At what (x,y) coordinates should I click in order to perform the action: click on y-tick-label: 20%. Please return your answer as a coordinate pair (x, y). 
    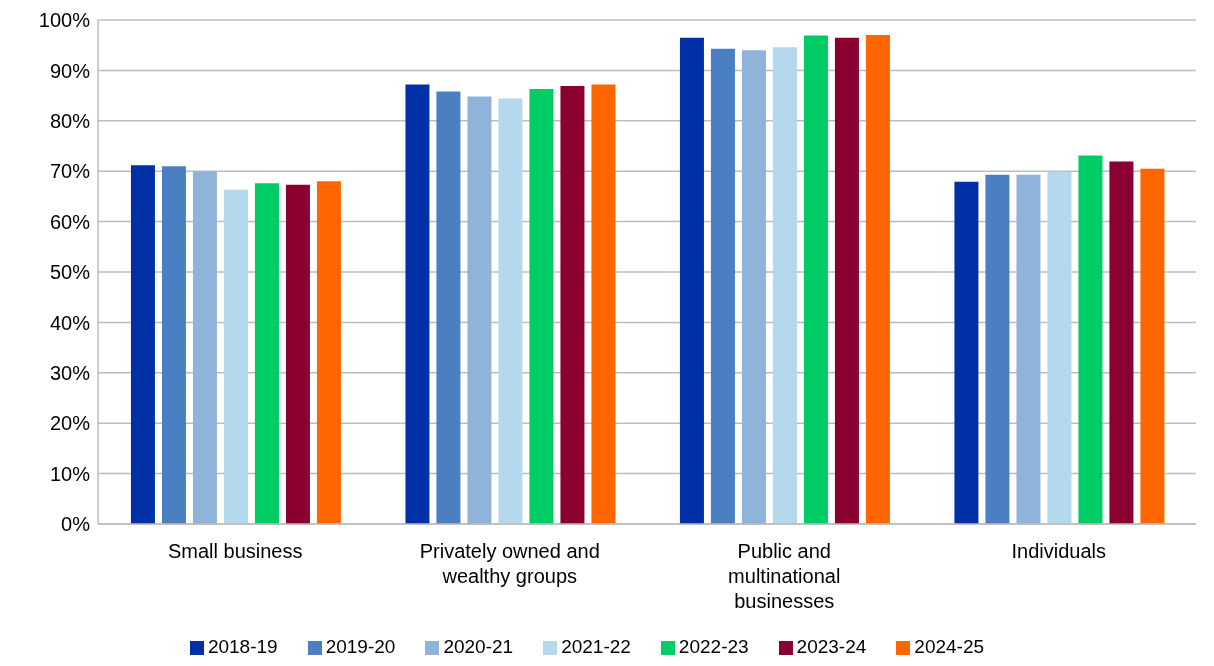
    Looking at the image, I should click on (70, 423).